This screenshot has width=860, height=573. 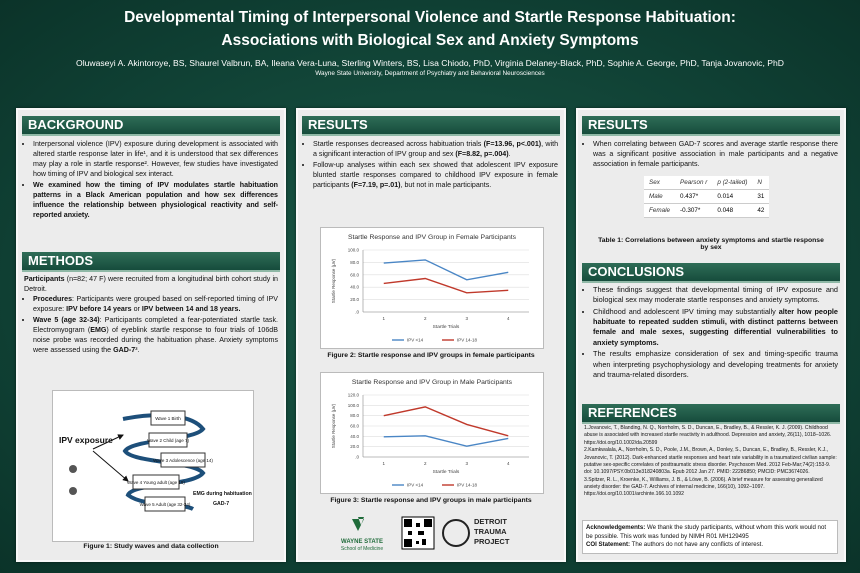 What do you see at coordinates (482, 154) in the screenshot?
I see `text-run: (F=8.82, p=.004)` at bounding box center [482, 154].